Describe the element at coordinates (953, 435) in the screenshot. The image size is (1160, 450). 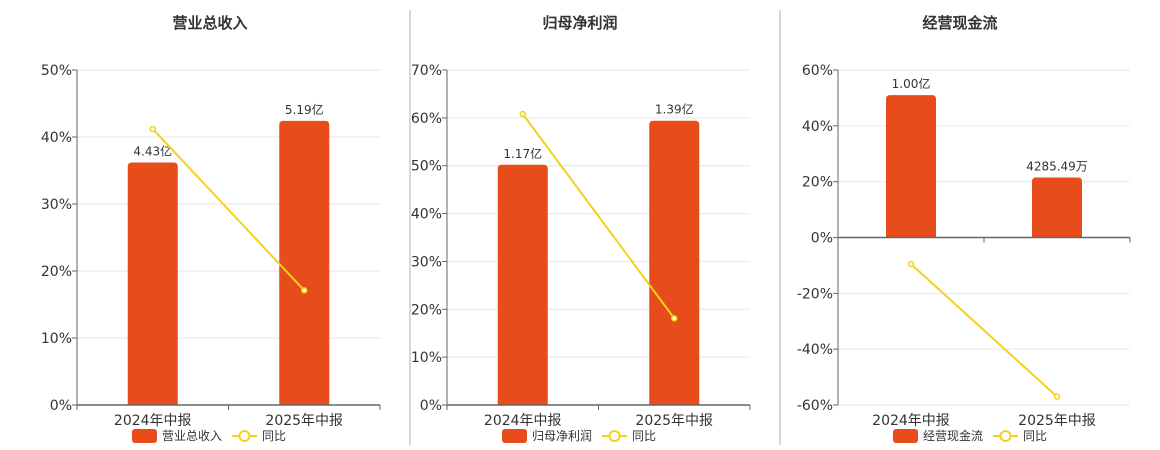
I see `legend-label-bar: 经营现金流` at that location.